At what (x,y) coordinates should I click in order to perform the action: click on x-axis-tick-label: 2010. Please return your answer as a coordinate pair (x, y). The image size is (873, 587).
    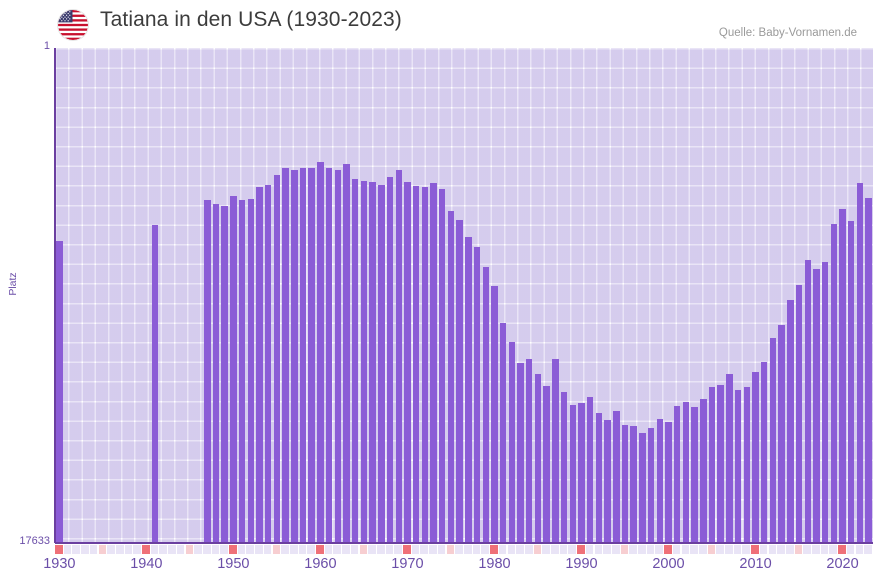
    Looking at the image, I should click on (755, 564).